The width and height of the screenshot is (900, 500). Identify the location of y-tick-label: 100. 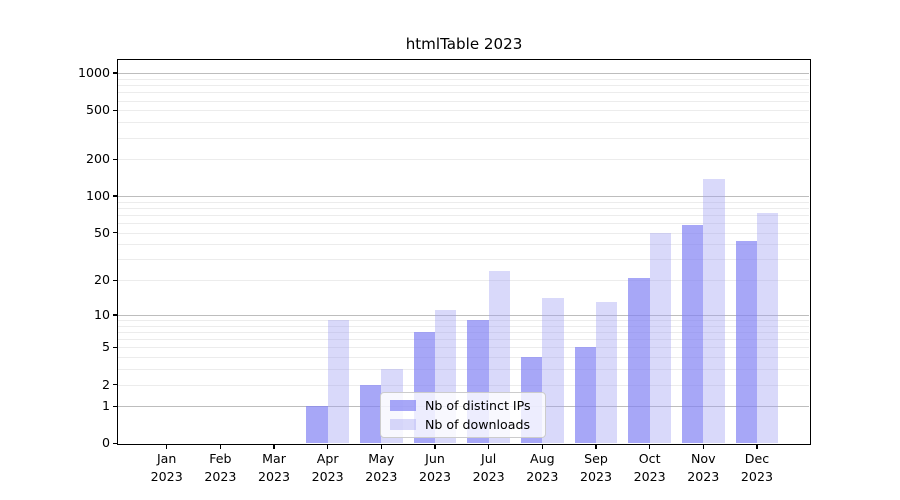
(97, 196).